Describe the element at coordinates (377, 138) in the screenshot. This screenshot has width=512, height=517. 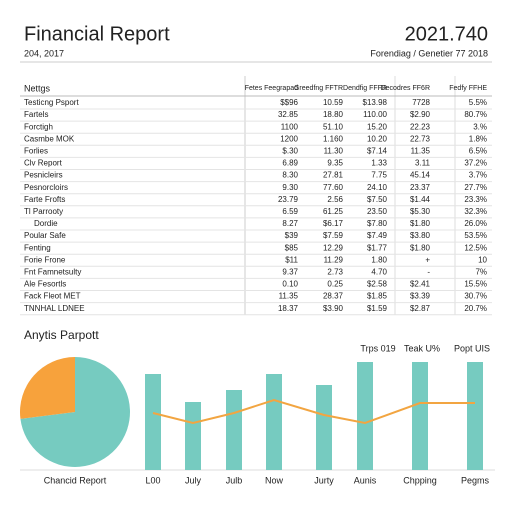
I see `cell: 10.20` at that location.